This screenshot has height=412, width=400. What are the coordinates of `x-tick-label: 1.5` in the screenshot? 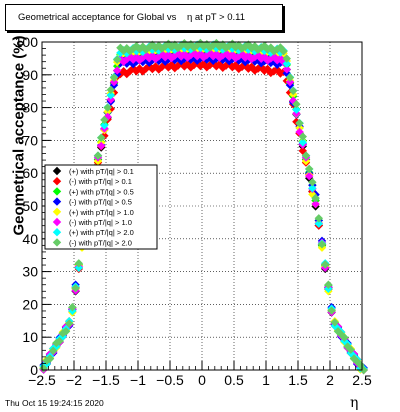 It's located at (298, 380).